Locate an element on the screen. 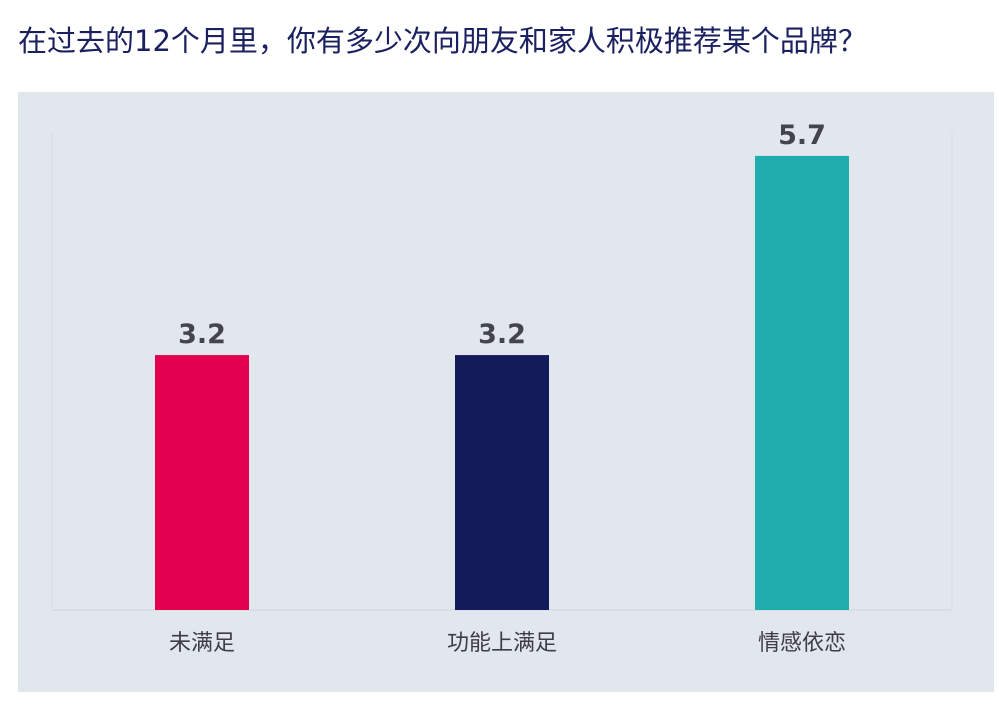  category-label-2: 功能上满足 is located at coordinates (502, 643).